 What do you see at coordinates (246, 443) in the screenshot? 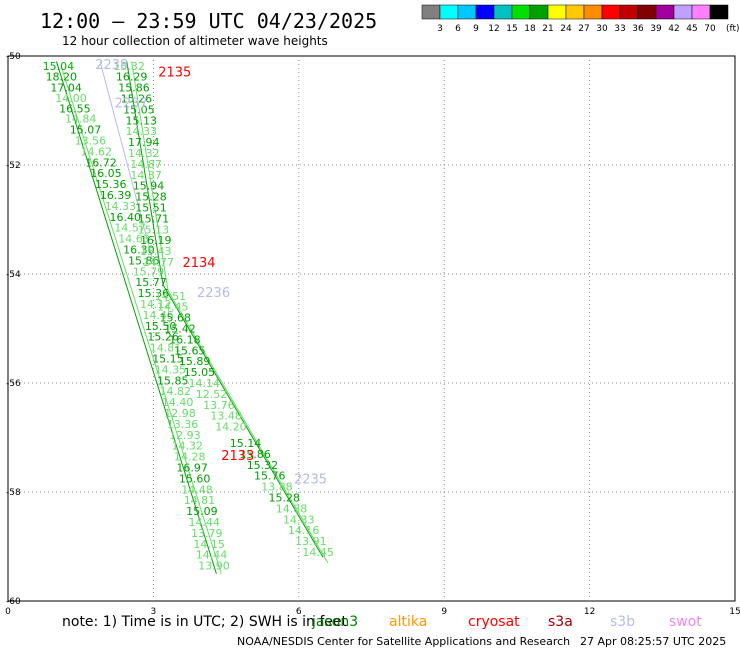
I see `wave-height-label: 15.14` at bounding box center [246, 443].